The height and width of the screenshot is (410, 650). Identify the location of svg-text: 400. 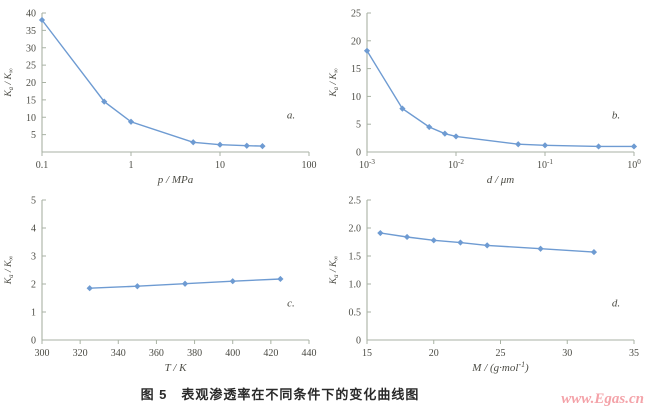
(232, 353).